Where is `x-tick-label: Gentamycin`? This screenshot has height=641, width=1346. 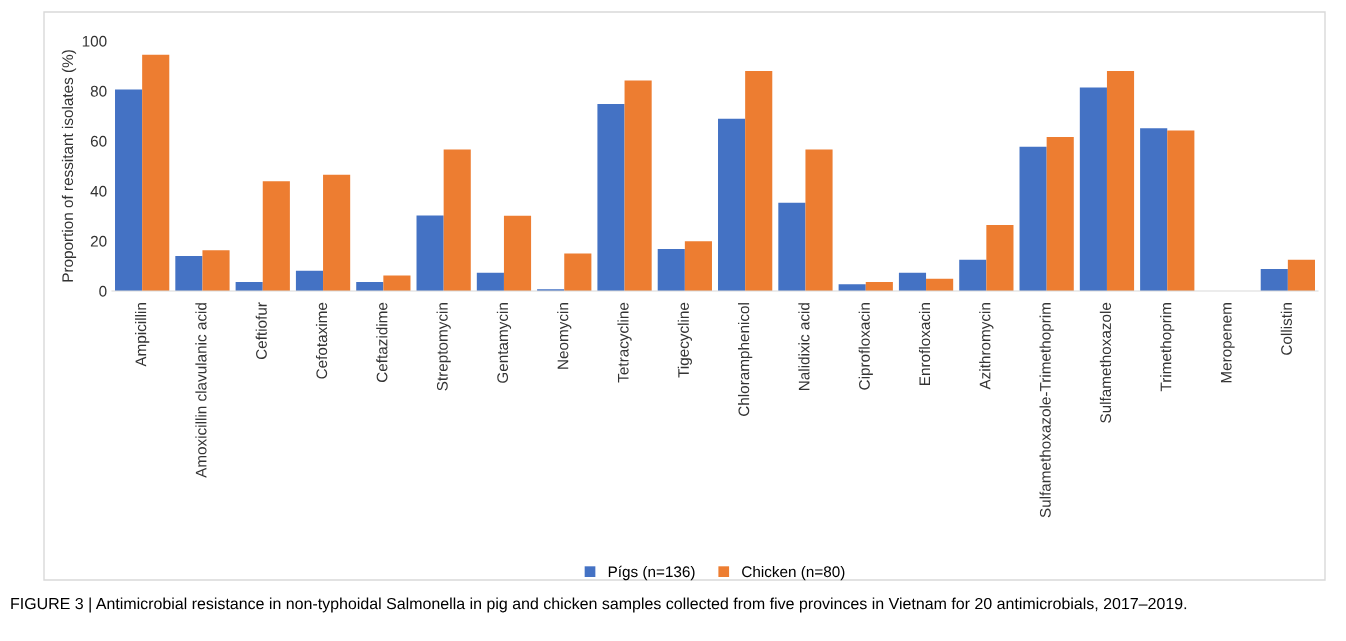
x-tick-label: Gentamycin is located at coordinates (504, 343).